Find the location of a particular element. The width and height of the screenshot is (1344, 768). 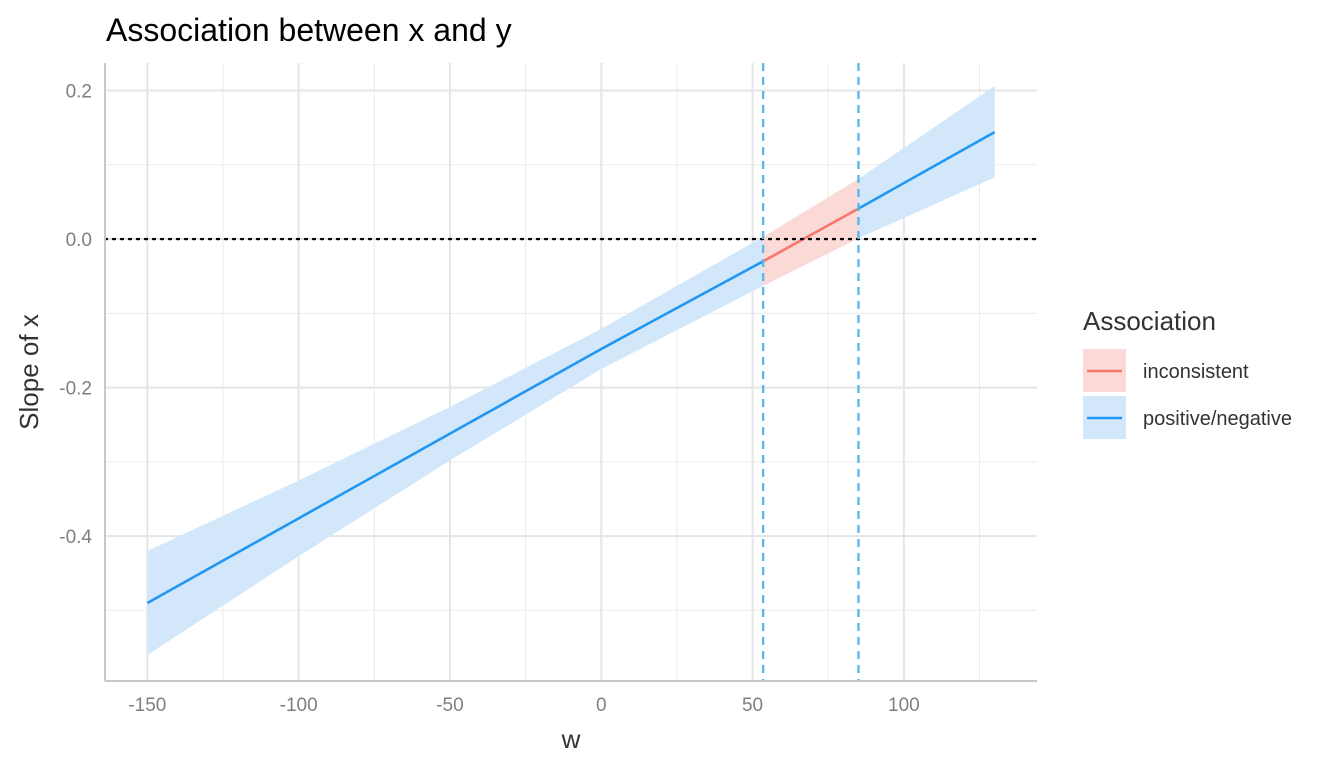

x-tick-label: 0 is located at coordinates (601, 705).